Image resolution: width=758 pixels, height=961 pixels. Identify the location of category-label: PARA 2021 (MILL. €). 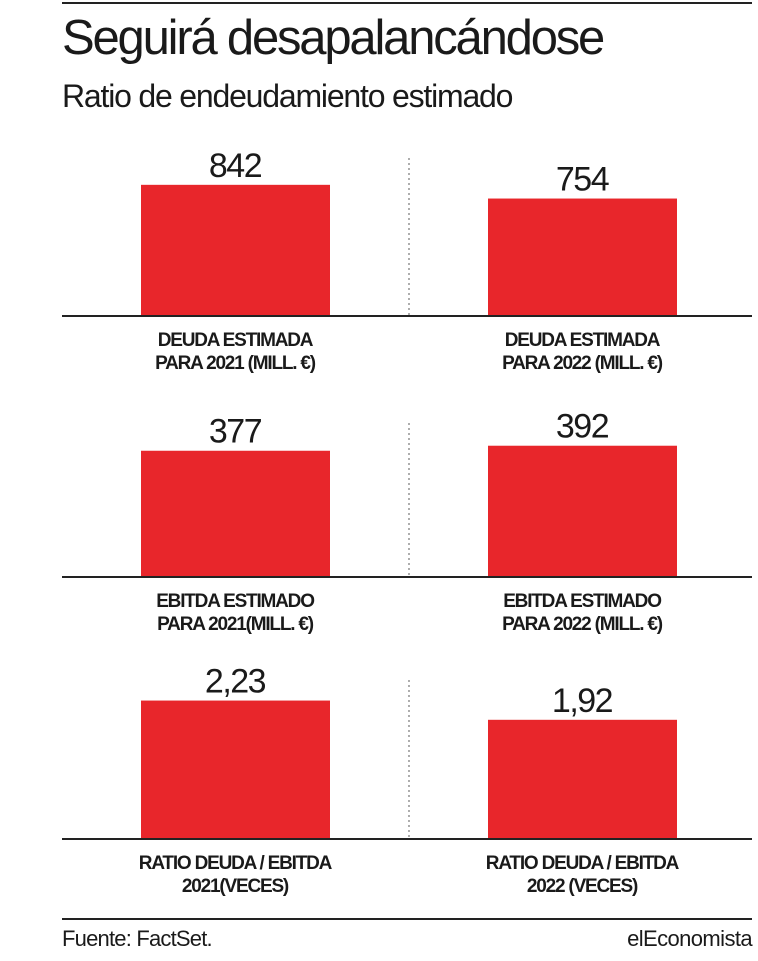
(235, 363).